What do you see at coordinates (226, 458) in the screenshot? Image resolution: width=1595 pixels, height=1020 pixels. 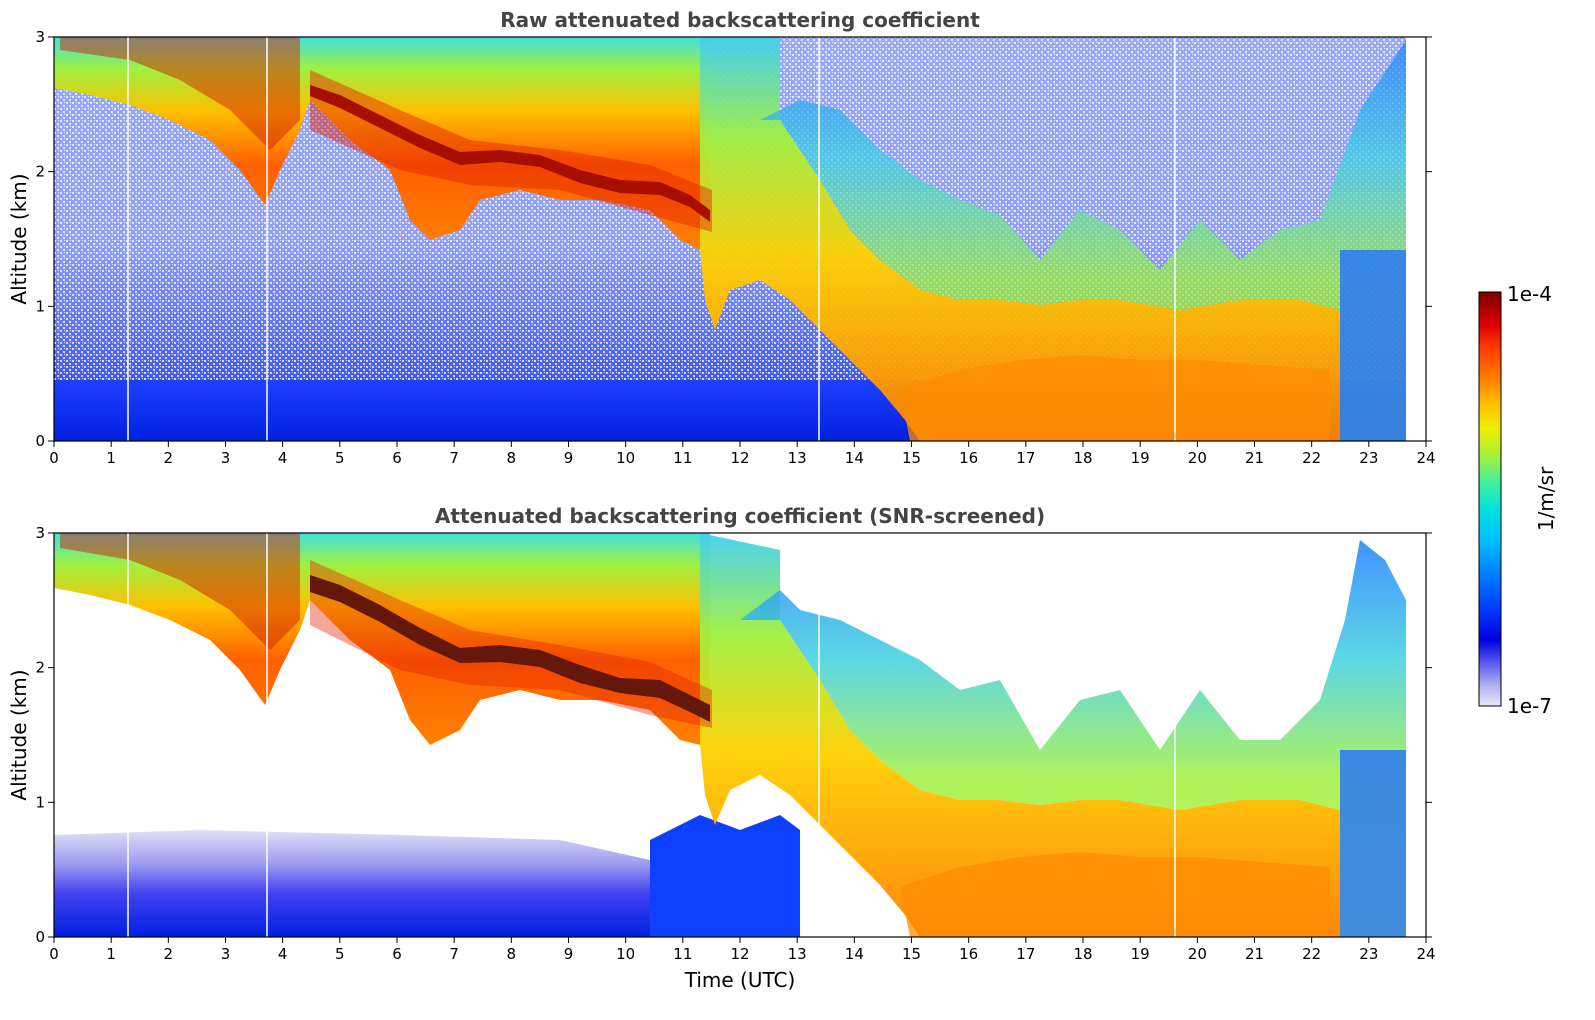 I see `raw-x-tick-label: 3` at bounding box center [226, 458].